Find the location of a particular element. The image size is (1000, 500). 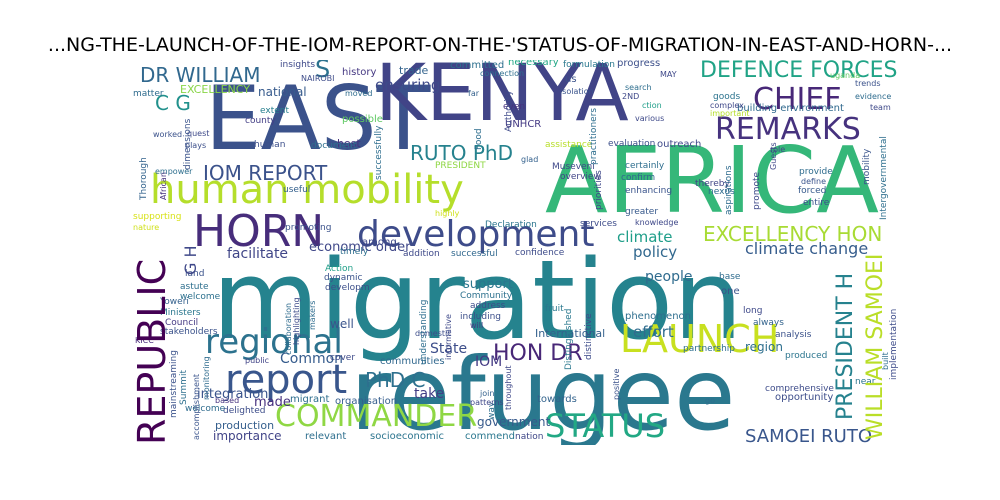

cloud-word: public is located at coordinates (257, 360).